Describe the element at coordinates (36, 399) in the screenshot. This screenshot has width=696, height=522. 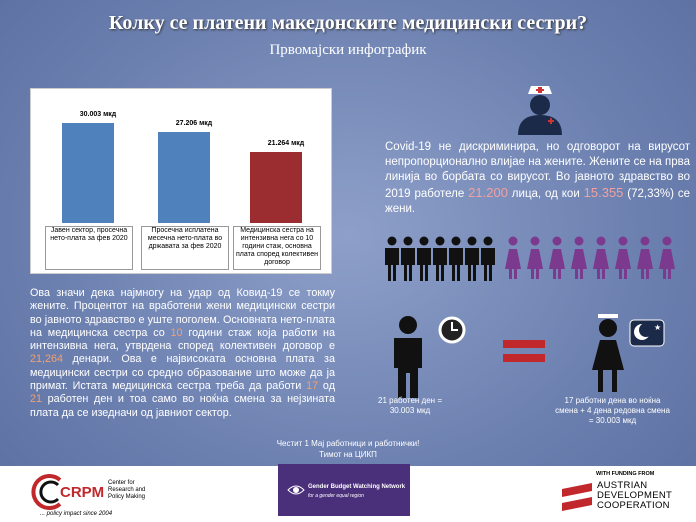
I see `highlight: 21` at that location.